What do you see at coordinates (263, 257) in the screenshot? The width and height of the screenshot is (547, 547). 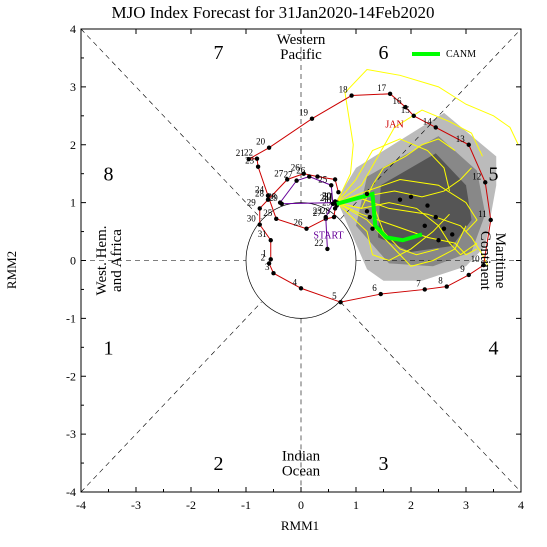 I see `point-label-0-10: 2` at bounding box center [263, 257].